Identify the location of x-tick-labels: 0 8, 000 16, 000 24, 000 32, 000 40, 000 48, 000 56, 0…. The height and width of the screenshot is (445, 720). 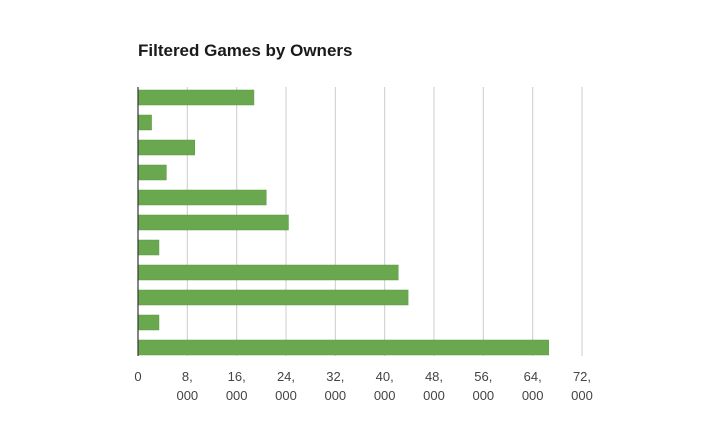
(363, 386).